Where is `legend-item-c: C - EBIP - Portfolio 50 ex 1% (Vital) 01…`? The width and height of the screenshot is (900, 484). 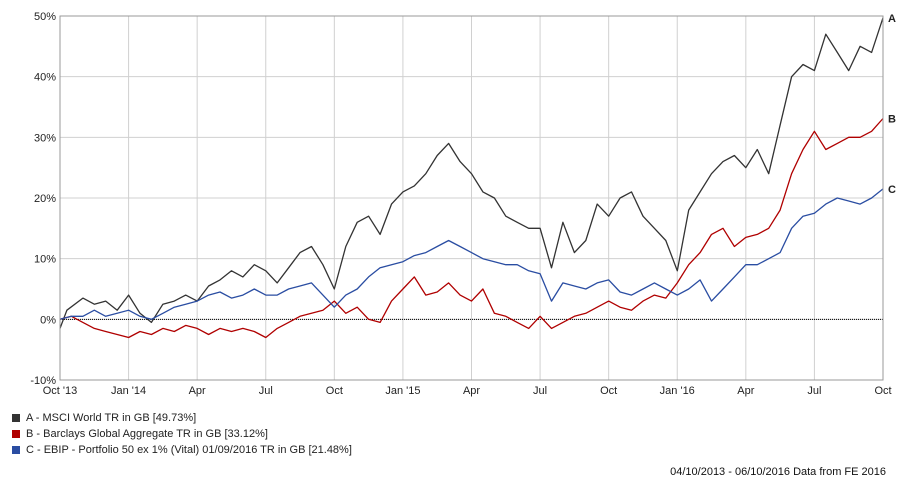
legend-item-c: C - EBIP - Portfolio 50 ex 1% (Vital) 01… is located at coordinates (182, 450).